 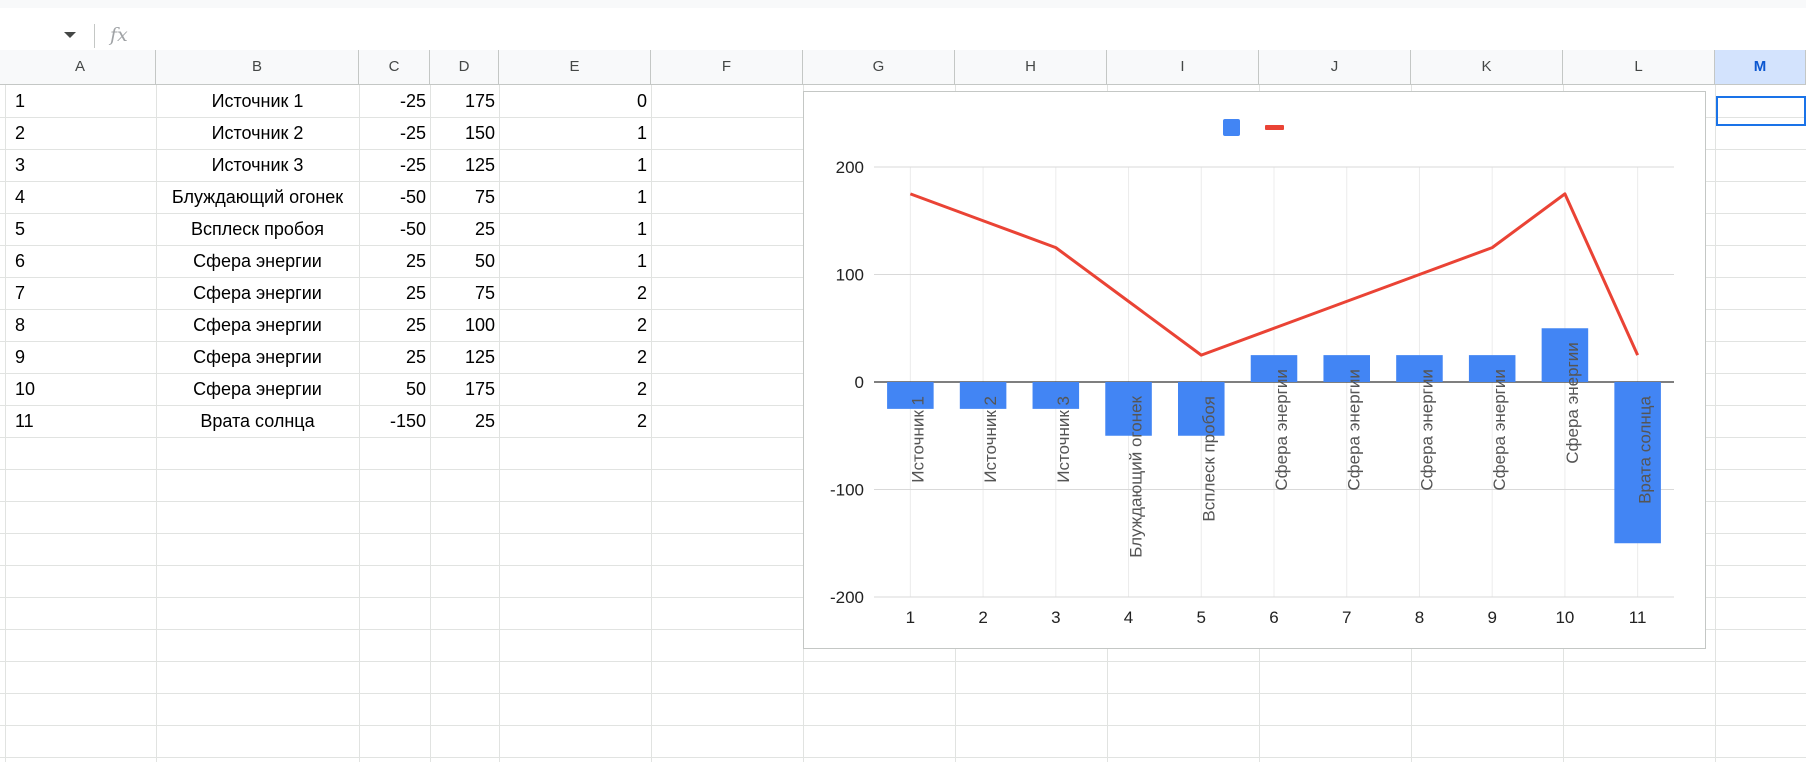 What do you see at coordinates (464, 67) in the screenshot?
I see `column-header-d: D` at bounding box center [464, 67].